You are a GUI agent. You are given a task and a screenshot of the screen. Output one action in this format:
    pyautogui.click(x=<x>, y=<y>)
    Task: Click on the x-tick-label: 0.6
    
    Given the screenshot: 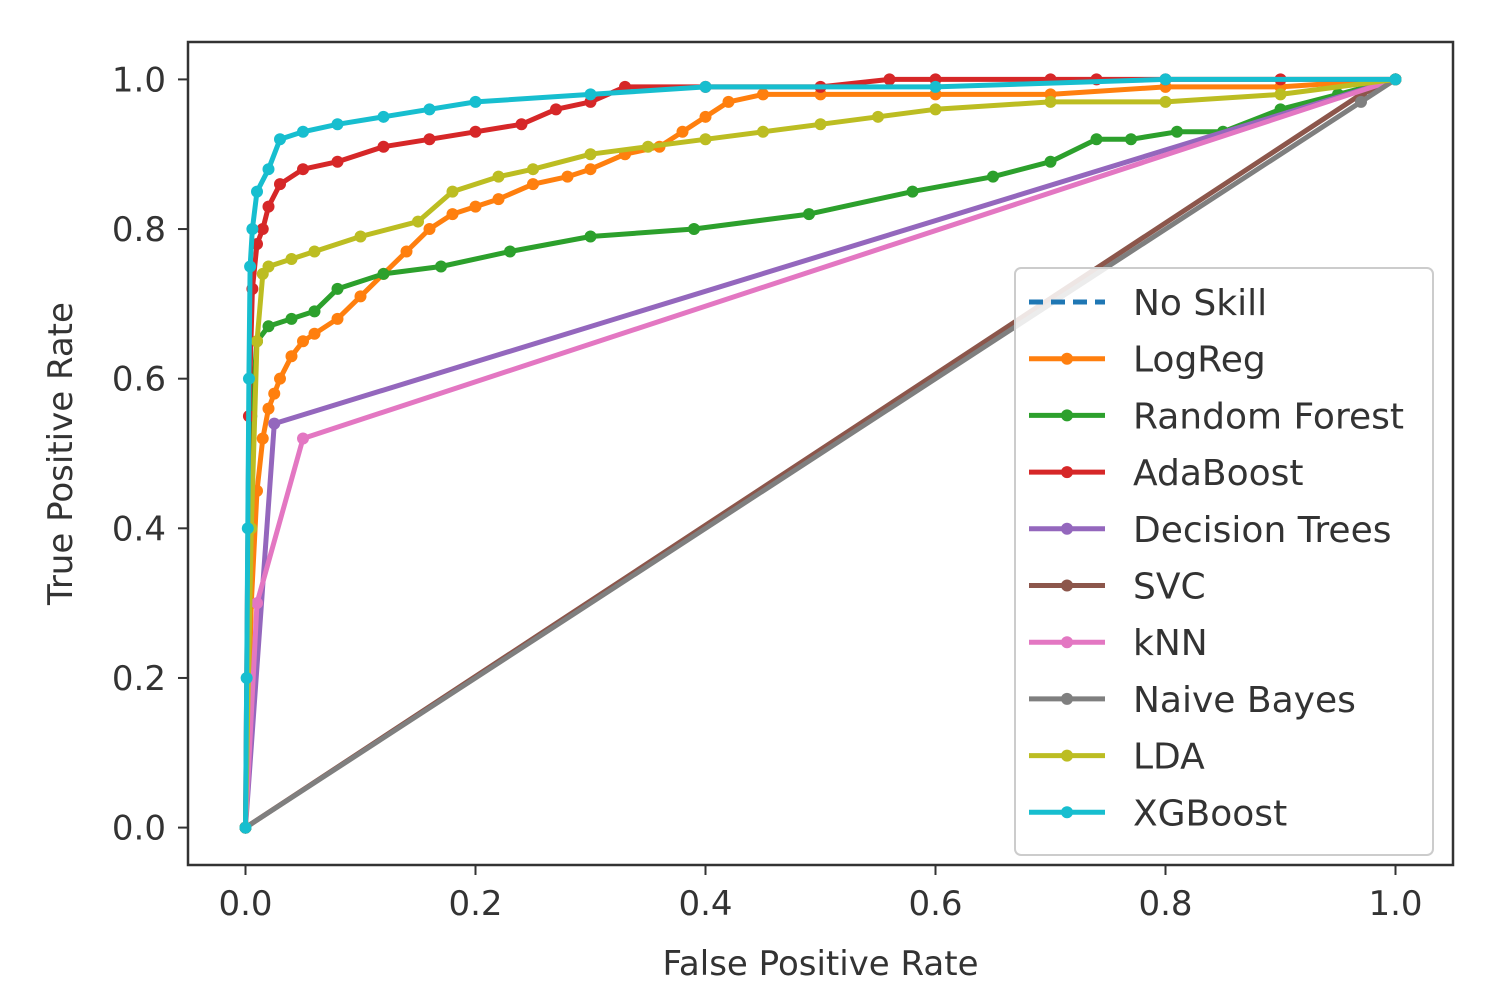 What is the action you would take?
    pyautogui.click(x=935, y=904)
    